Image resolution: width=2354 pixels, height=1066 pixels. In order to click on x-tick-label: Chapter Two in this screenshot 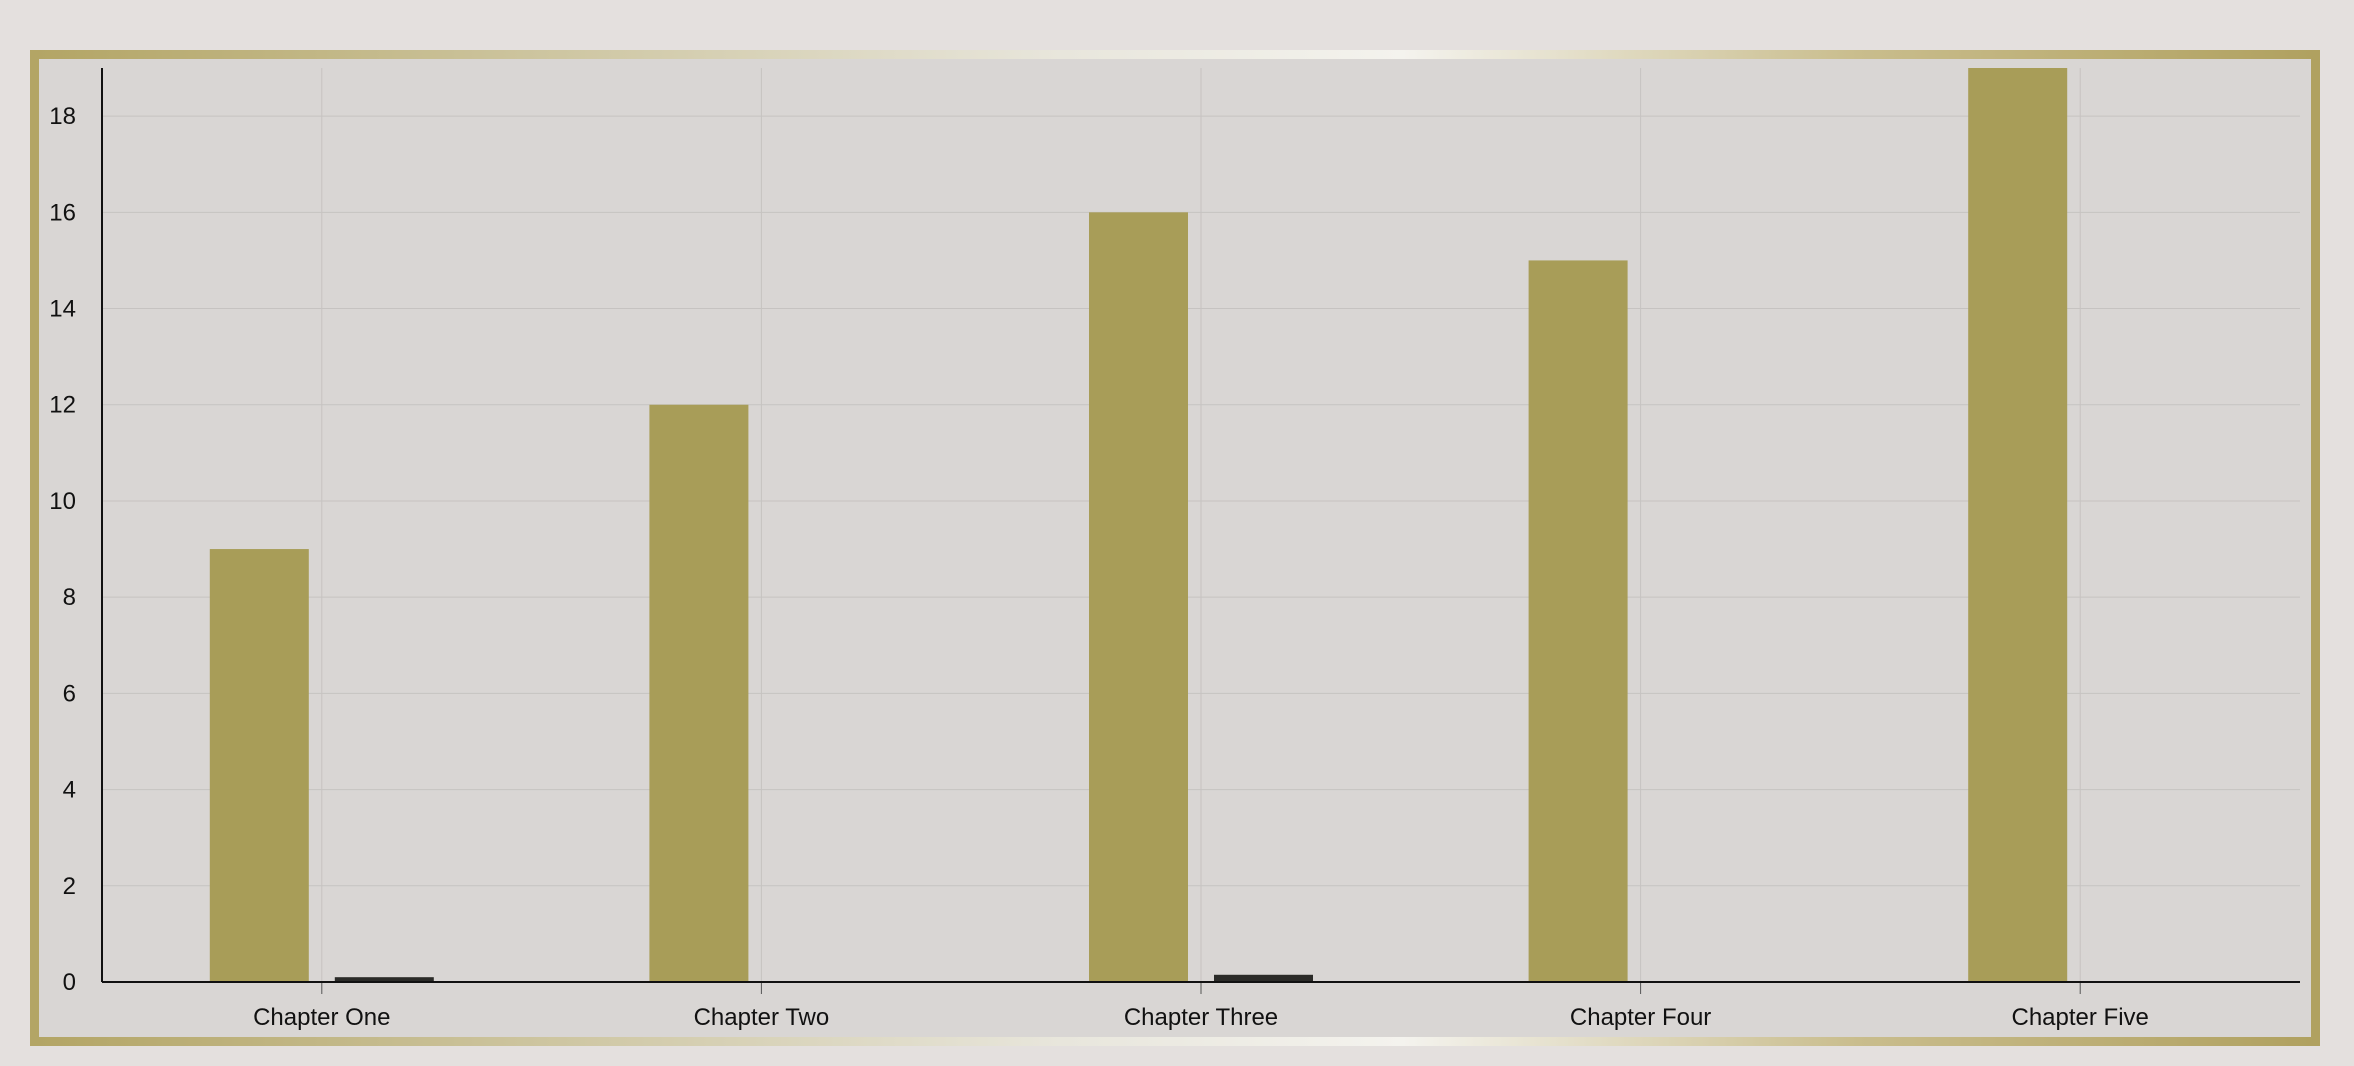, I will do `click(762, 1017)`.